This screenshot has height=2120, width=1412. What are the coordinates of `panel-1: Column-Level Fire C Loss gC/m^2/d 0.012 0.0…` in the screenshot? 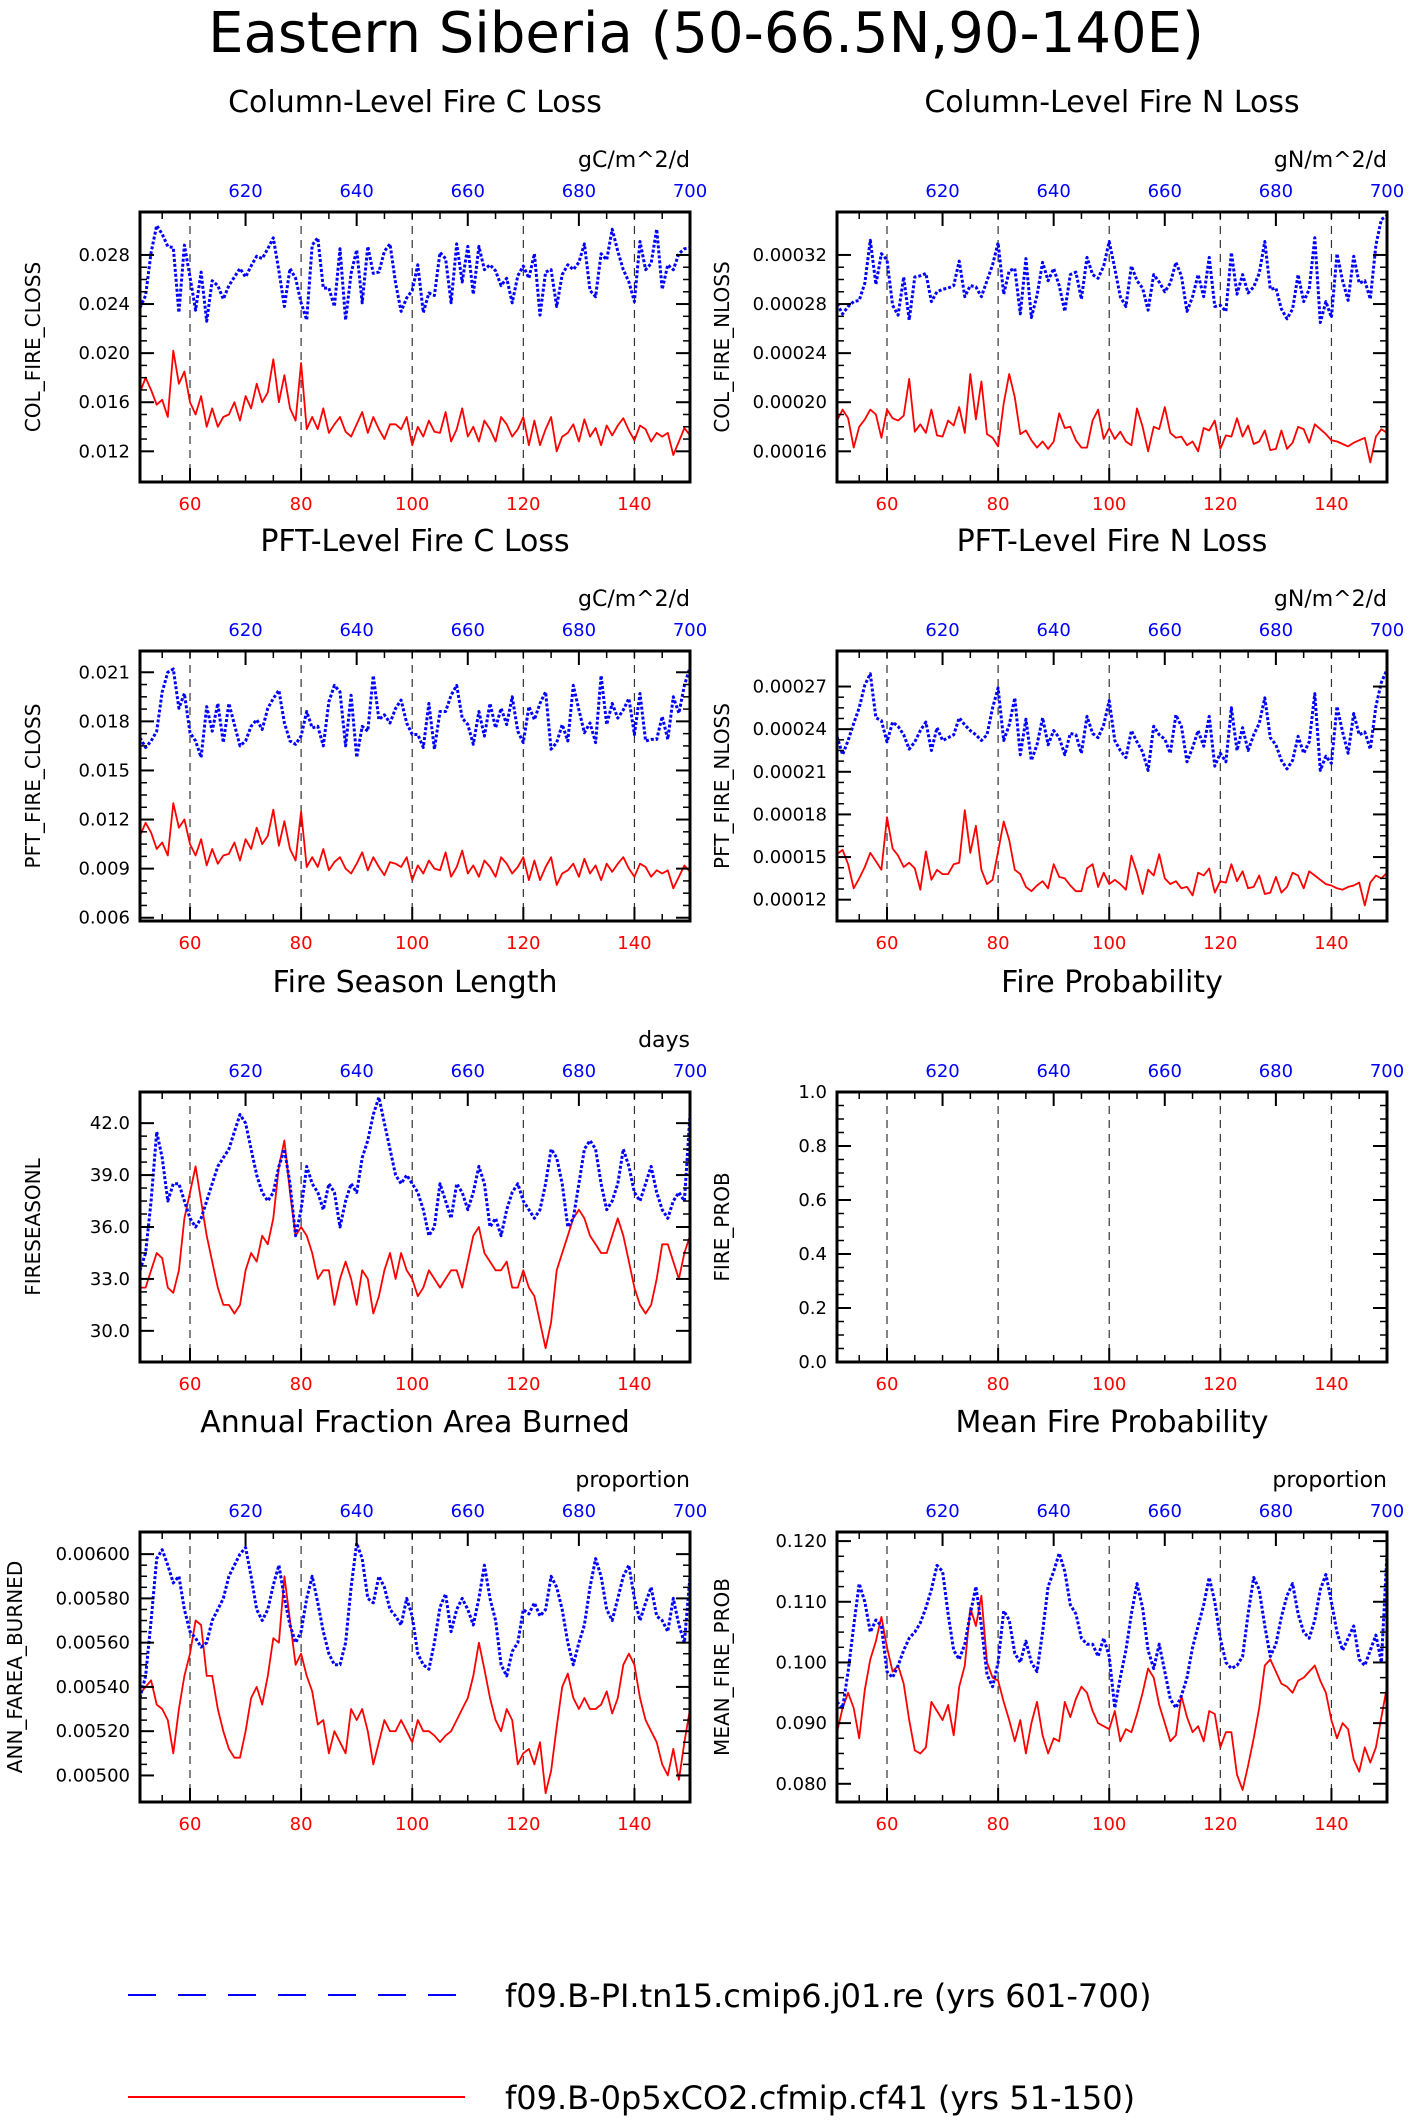 It's located at (364, 300).